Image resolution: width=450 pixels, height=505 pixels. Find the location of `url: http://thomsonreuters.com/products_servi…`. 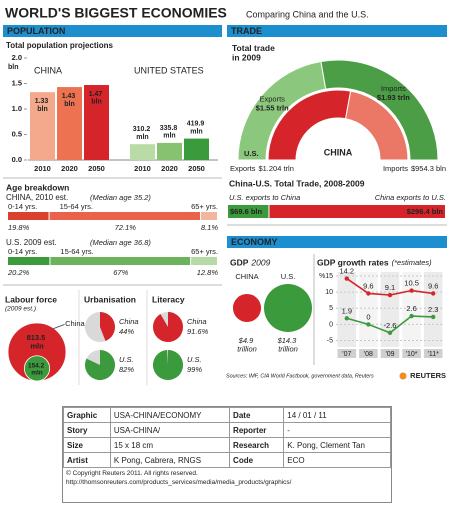

url: http://thomsonreuters.com/products_servi… is located at coordinates (179, 482).